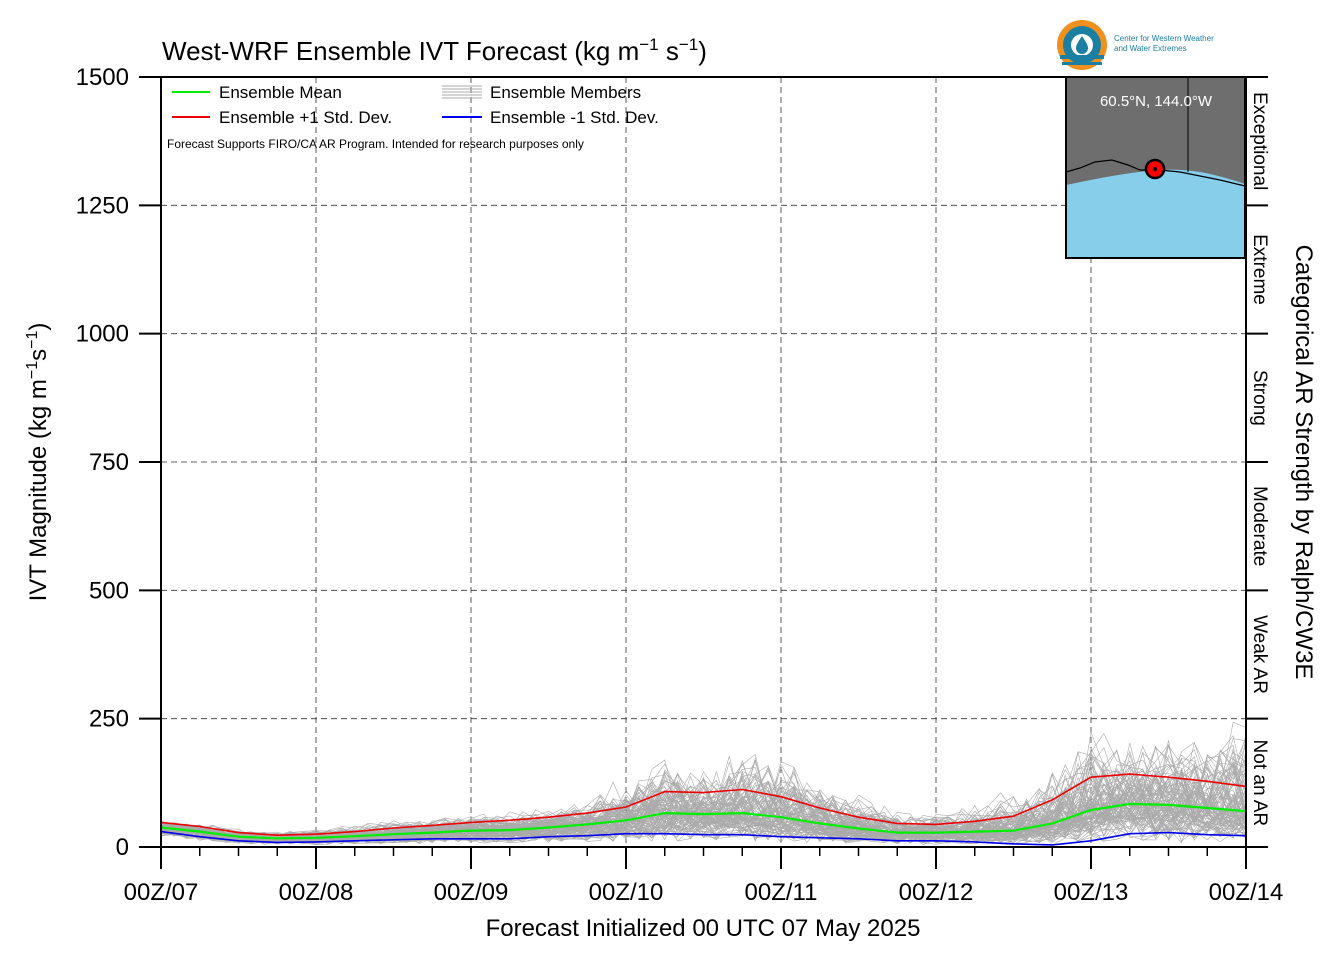 The width and height of the screenshot is (1336, 962). What do you see at coordinates (936, 892) in the screenshot?
I see `x-tick-label: 00Z/12` at bounding box center [936, 892].